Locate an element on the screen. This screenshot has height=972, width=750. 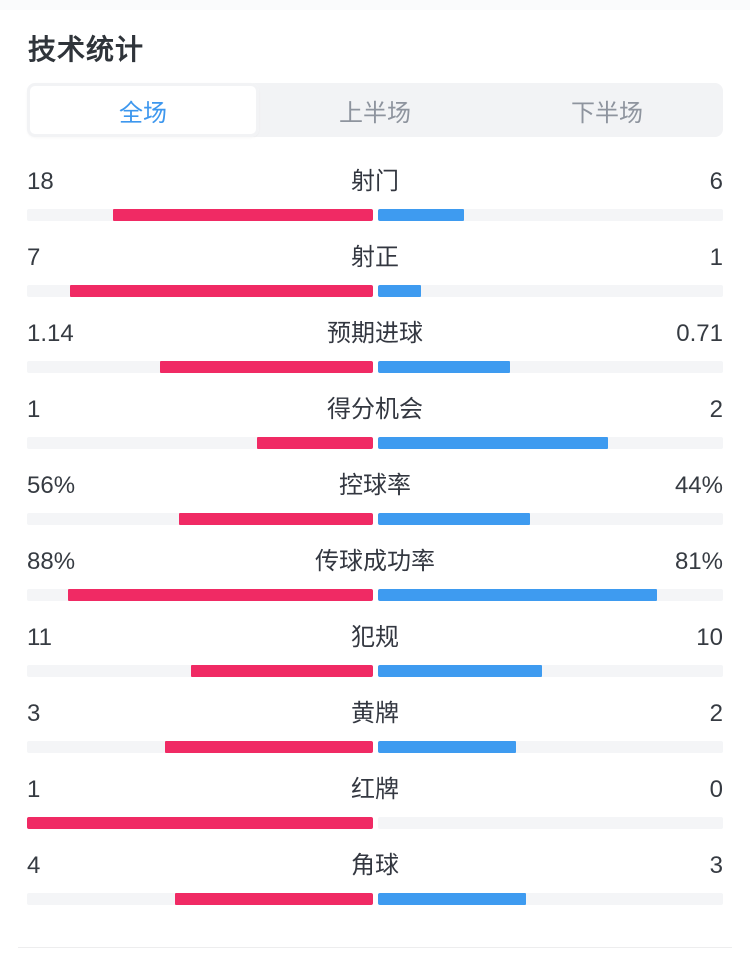
top-divider-strip is located at coordinates (375, 5).